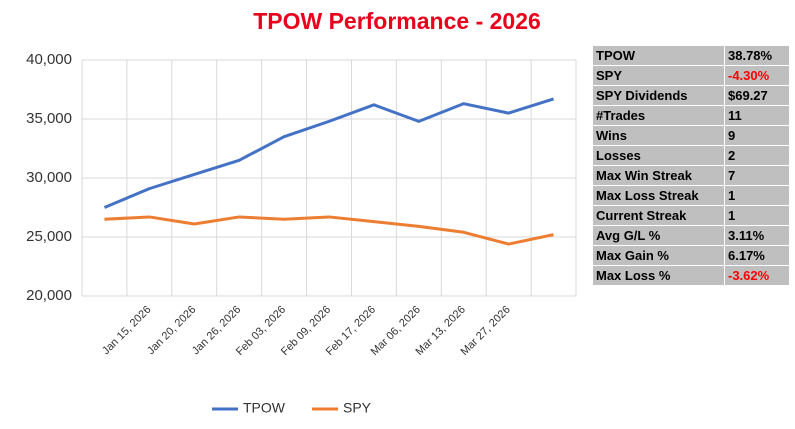 The width and height of the screenshot is (795, 429). What do you see at coordinates (658, 175) in the screenshot?
I see `stat-label: Max Win Streak` at bounding box center [658, 175].